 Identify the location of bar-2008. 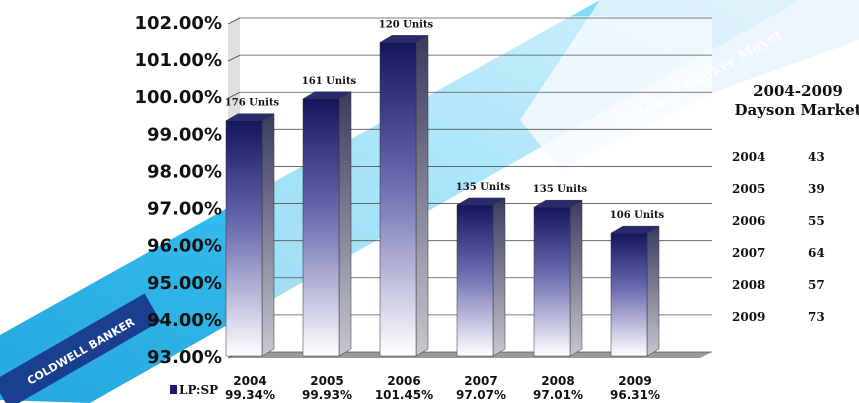
(558, 278).